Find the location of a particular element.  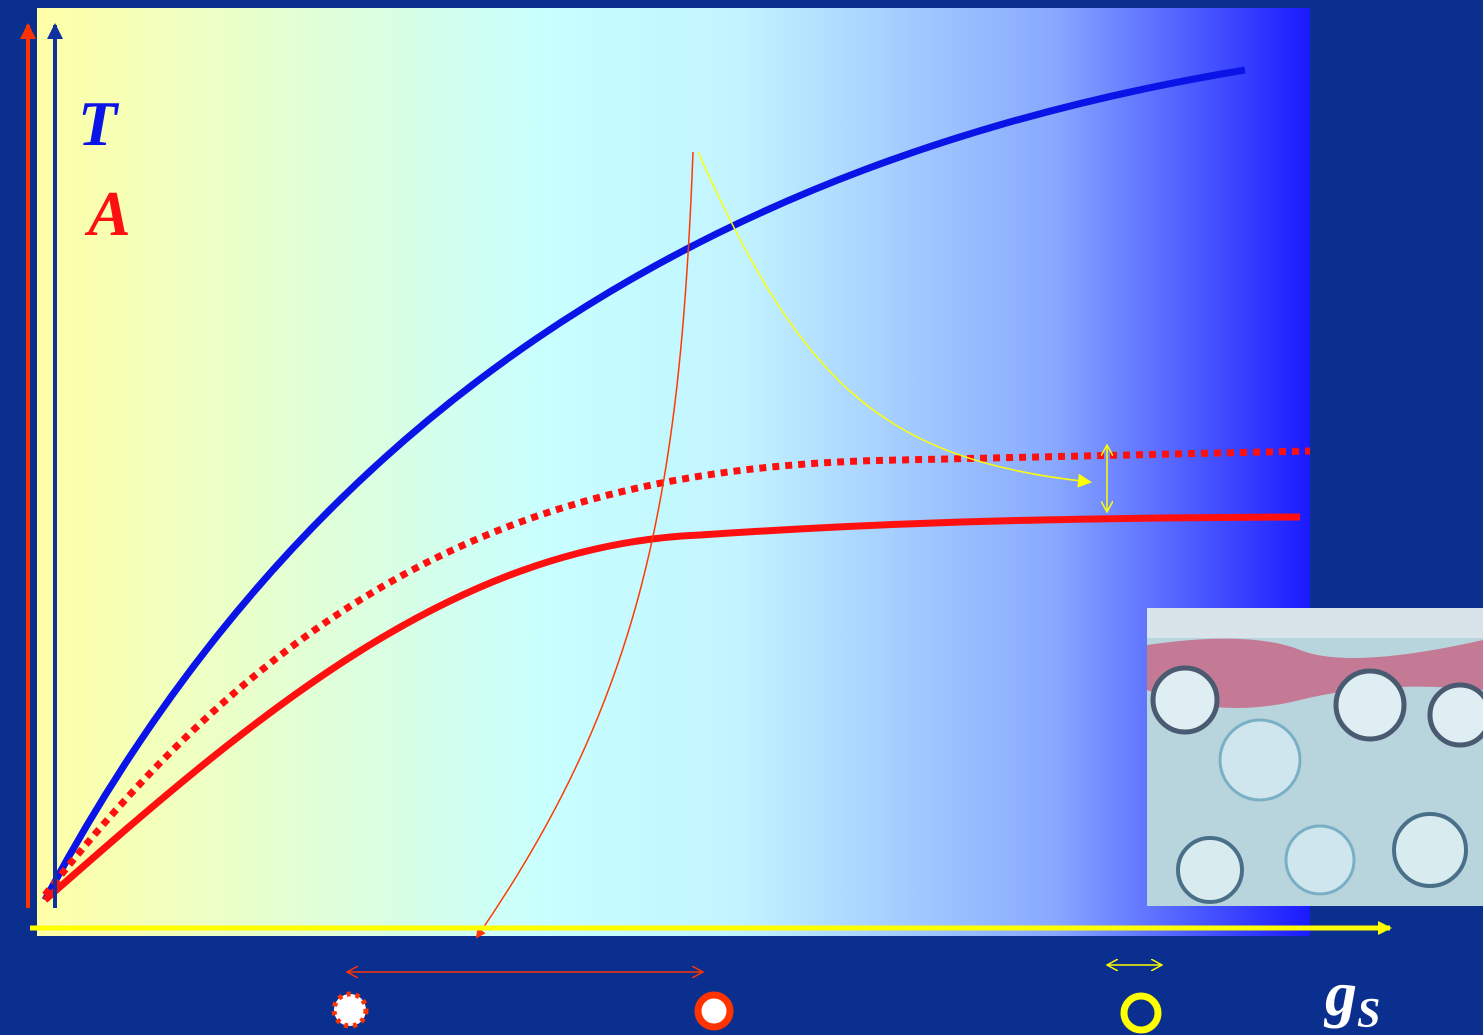

label-s: S is located at coordinates (1368, 1013).